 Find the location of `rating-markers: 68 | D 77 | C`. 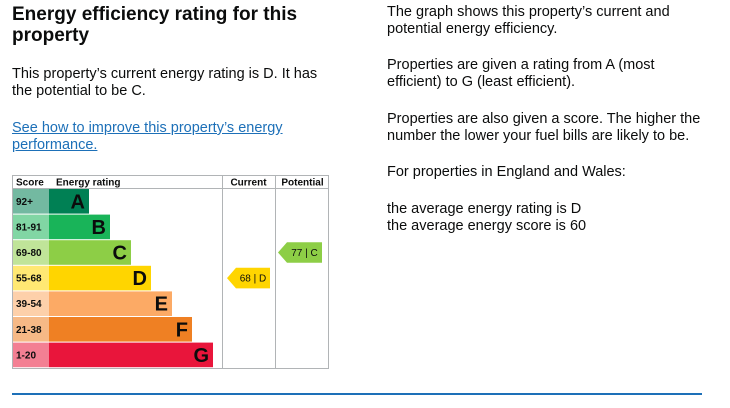

rating-markers: 68 | D 77 | C is located at coordinates (274, 265).